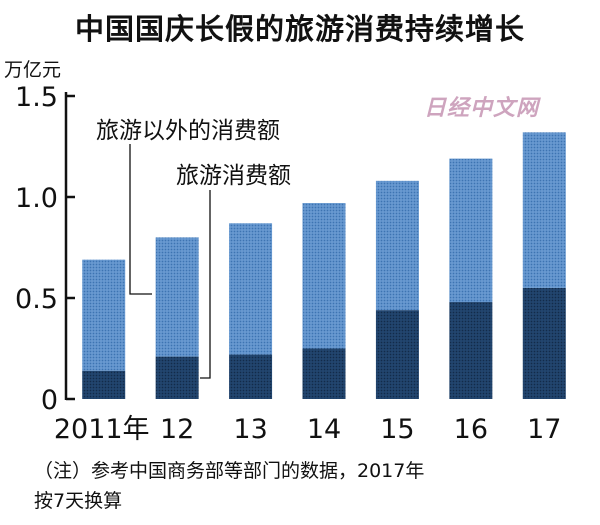  What do you see at coordinates (544, 429) in the screenshot?
I see `x-tick-label: 17` at bounding box center [544, 429].